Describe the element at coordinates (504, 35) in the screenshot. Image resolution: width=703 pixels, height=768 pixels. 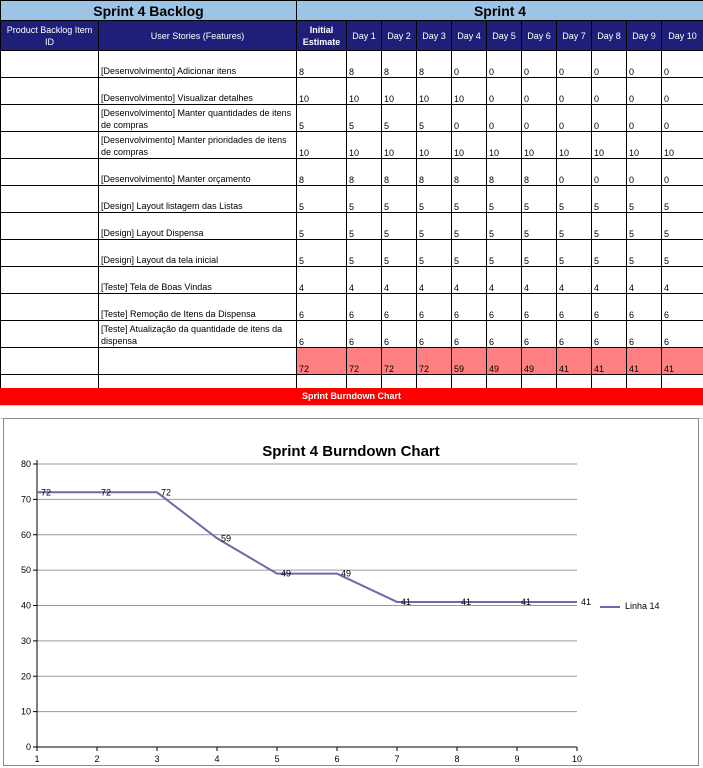
I see `header-day-5: Day 5` at that location.